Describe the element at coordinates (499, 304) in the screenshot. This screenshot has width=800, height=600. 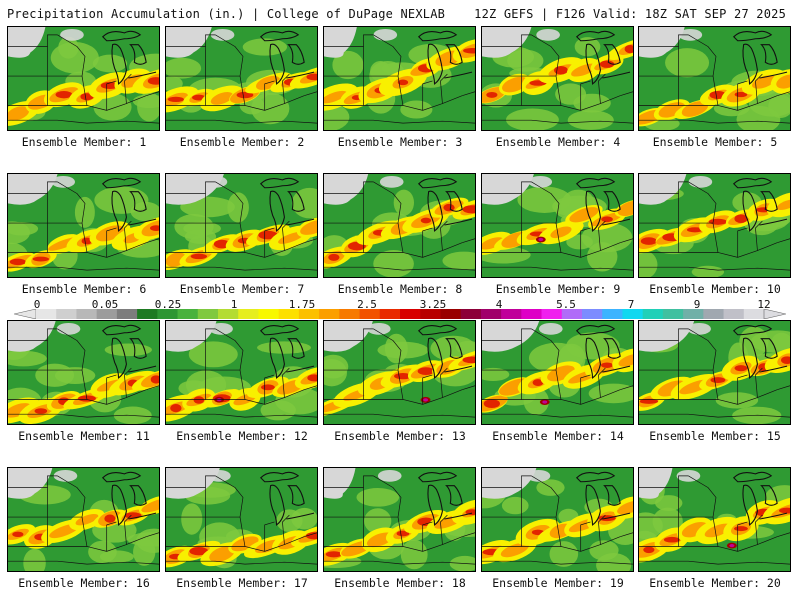
I see `colorbar-tick-label: 4` at that location.